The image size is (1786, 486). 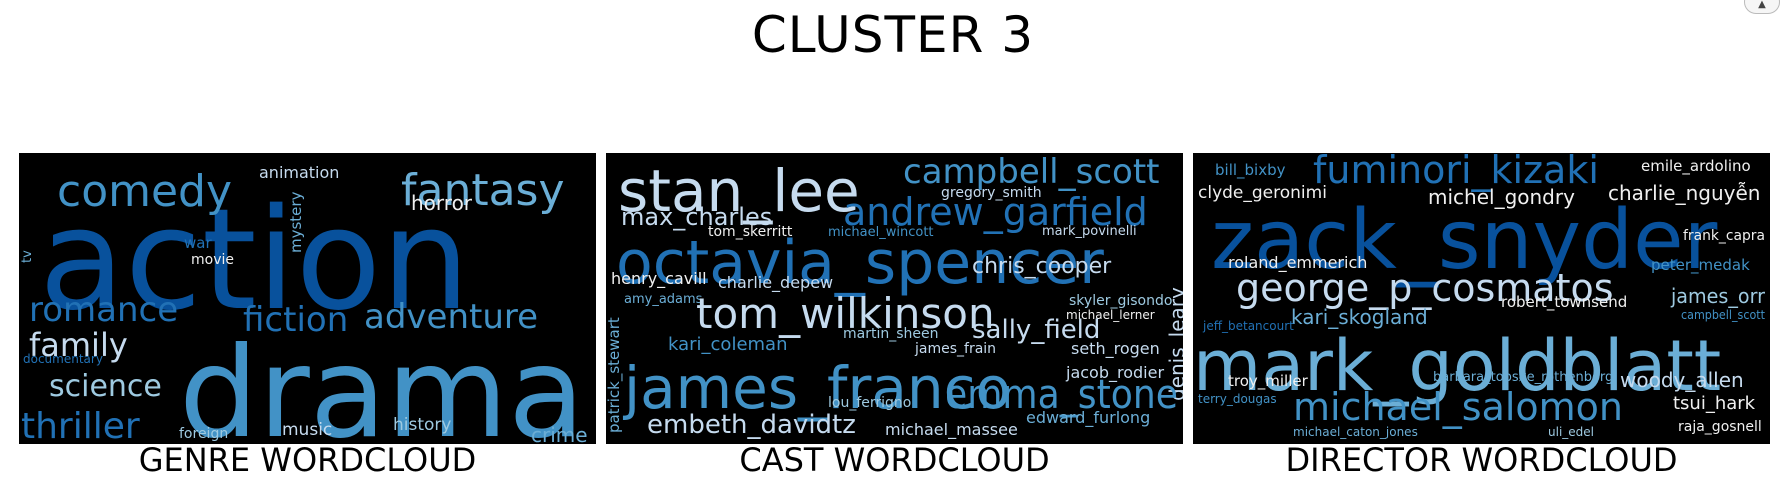 What do you see at coordinates (451, 317) in the screenshot?
I see `word: adventure` at bounding box center [451, 317].